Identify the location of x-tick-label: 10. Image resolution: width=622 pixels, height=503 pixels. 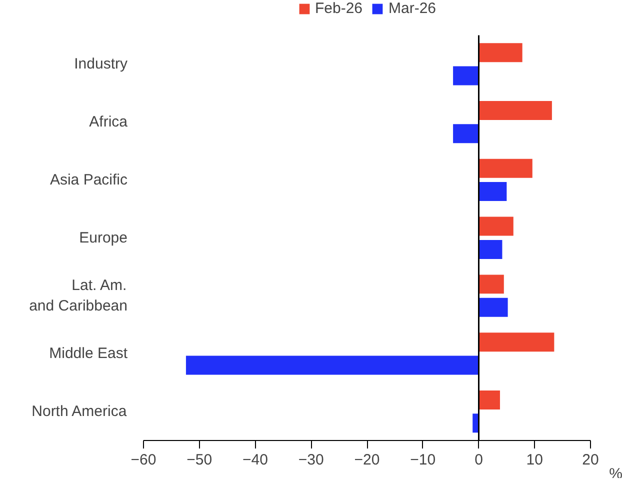
(534, 460).